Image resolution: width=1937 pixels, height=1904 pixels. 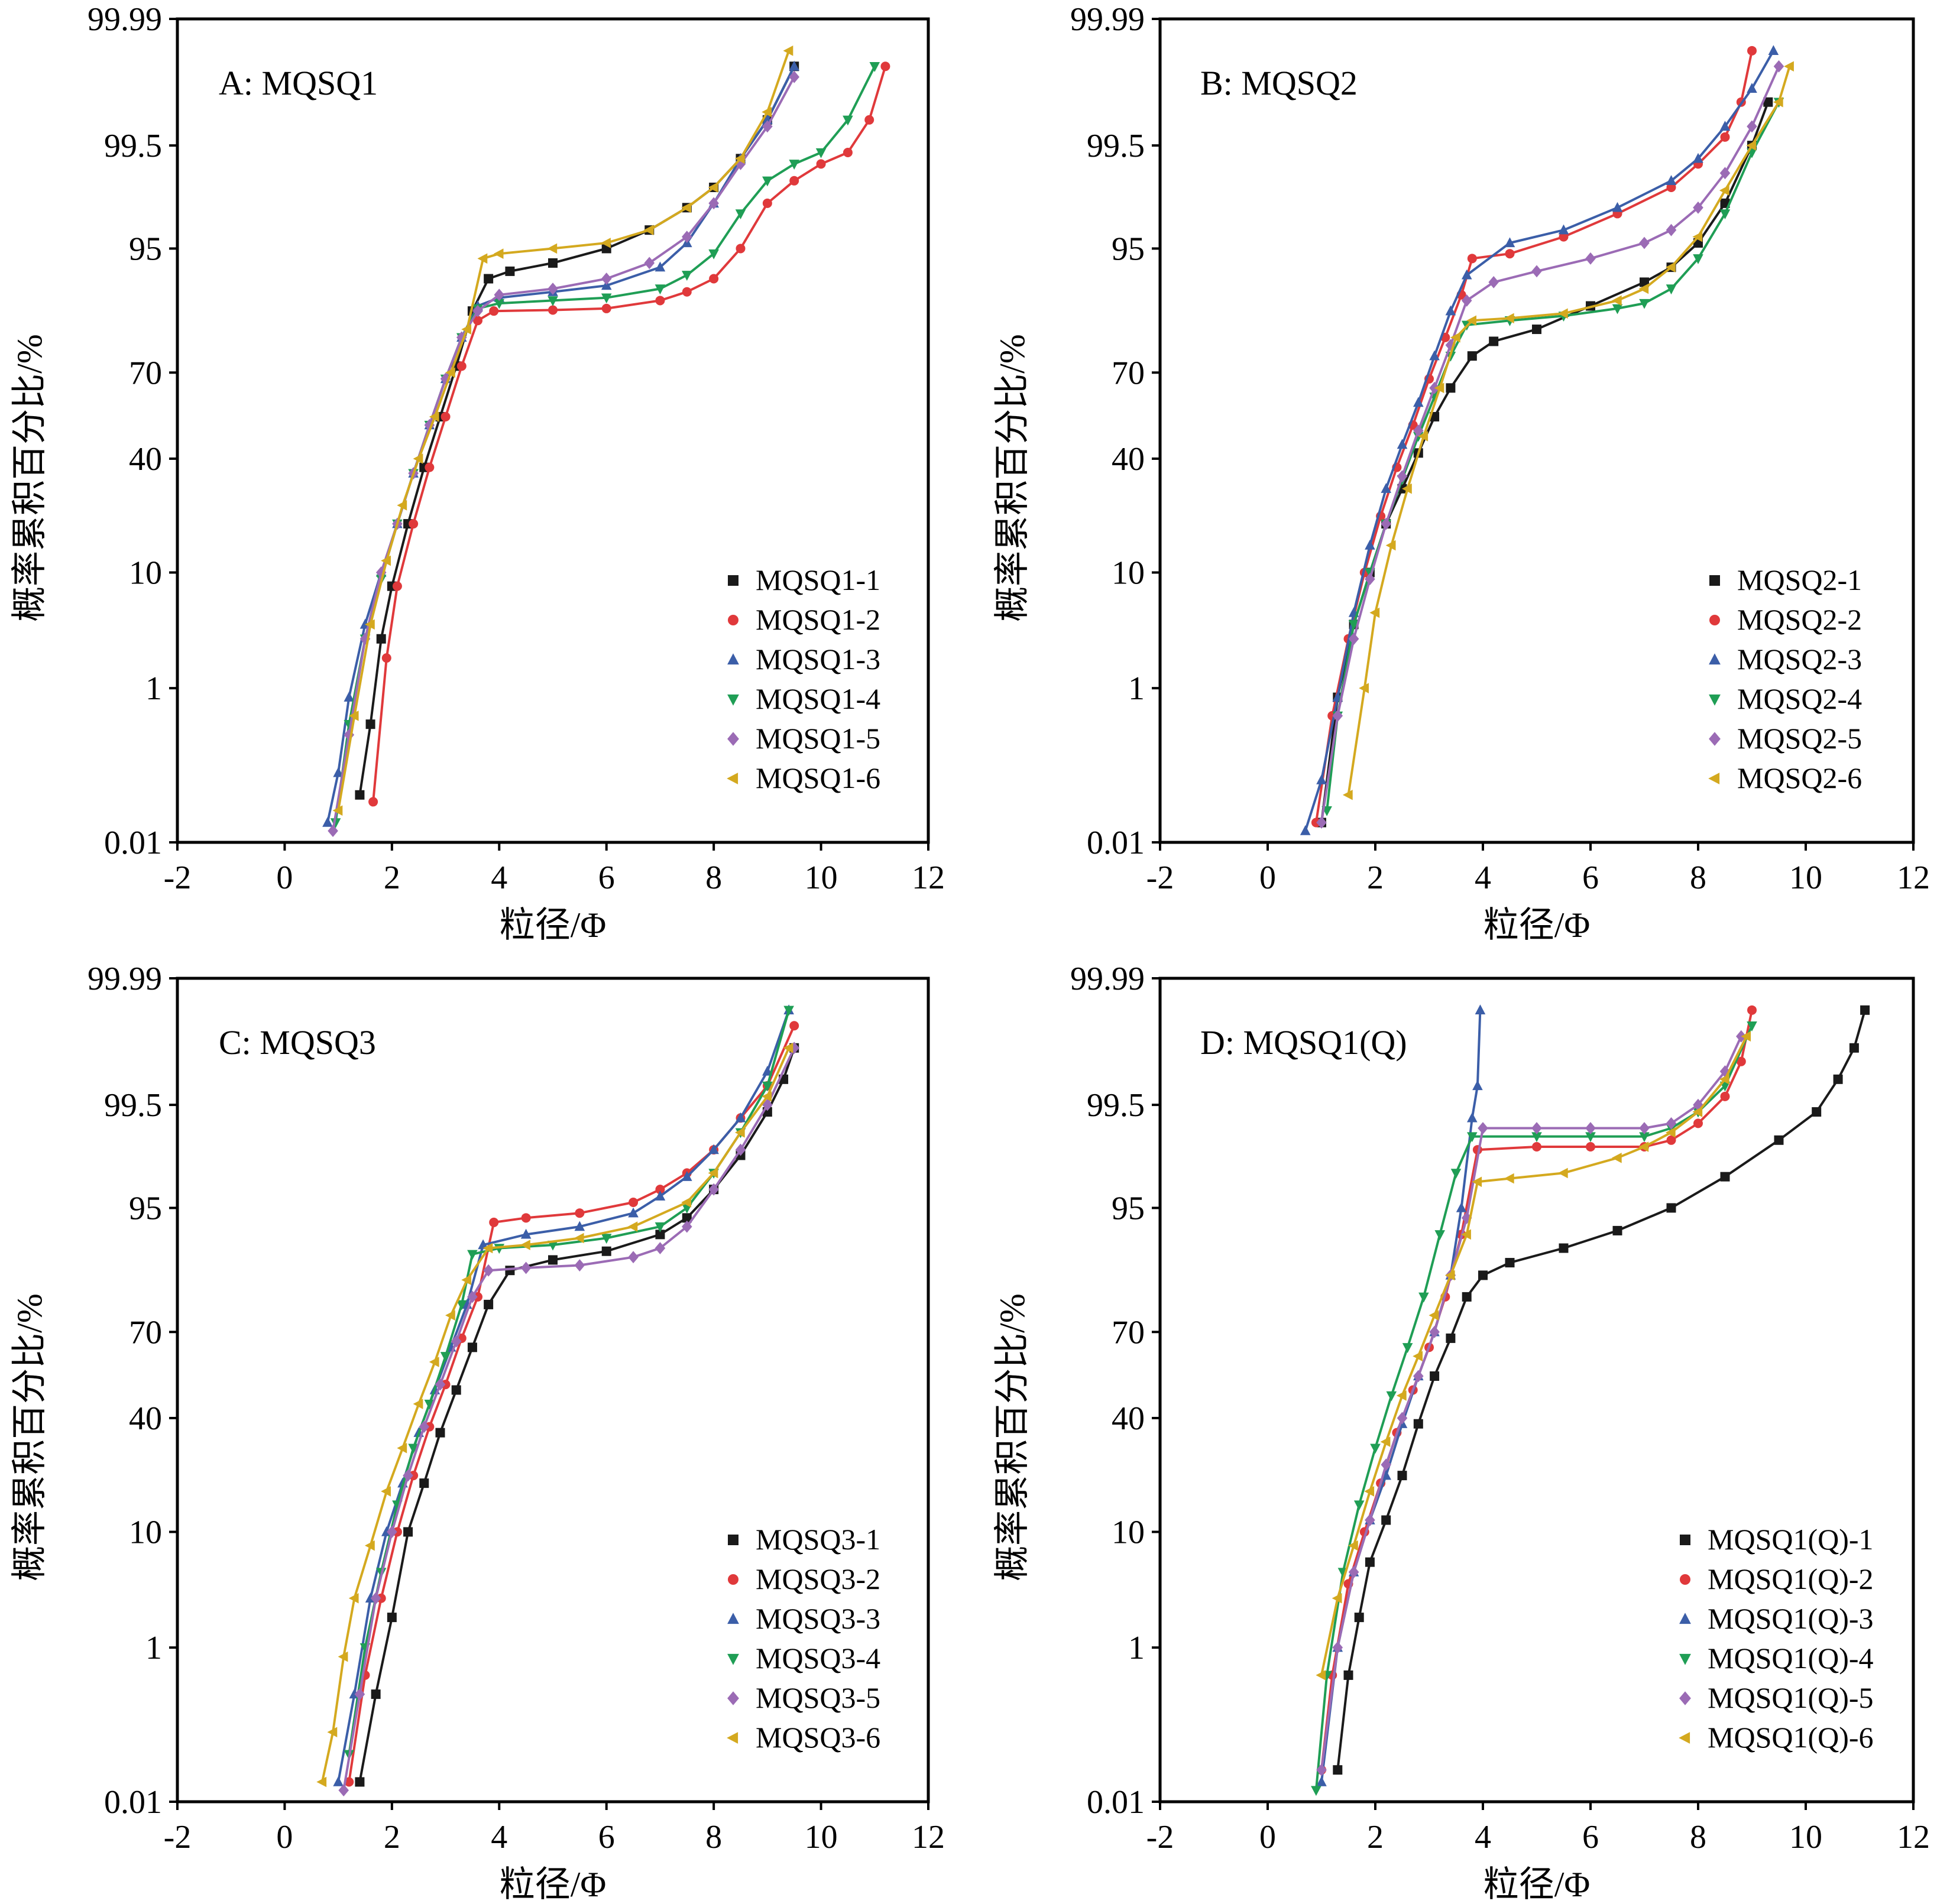 What do you see at coordinates (1303, 1042) in the screenshot?
I see `panel-title: D: MQSQ1(Q)` at bounding box center [1303, 1042].